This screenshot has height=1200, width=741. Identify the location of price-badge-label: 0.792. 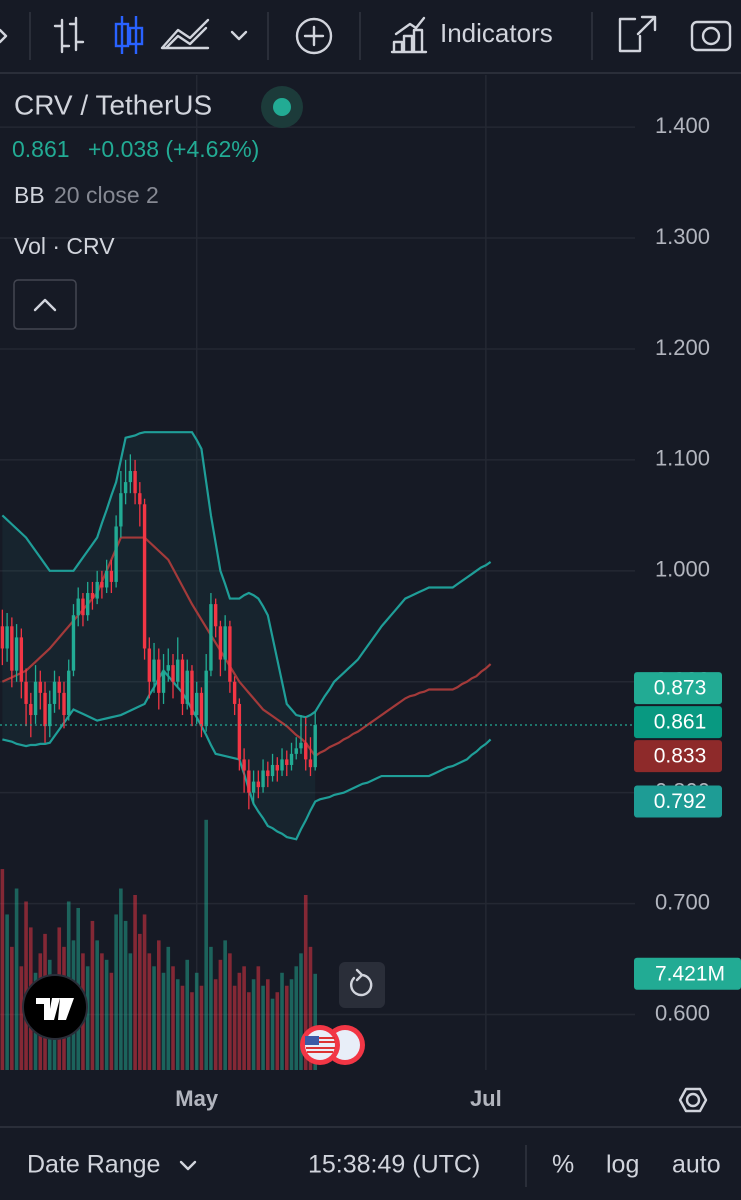
(680, 801).